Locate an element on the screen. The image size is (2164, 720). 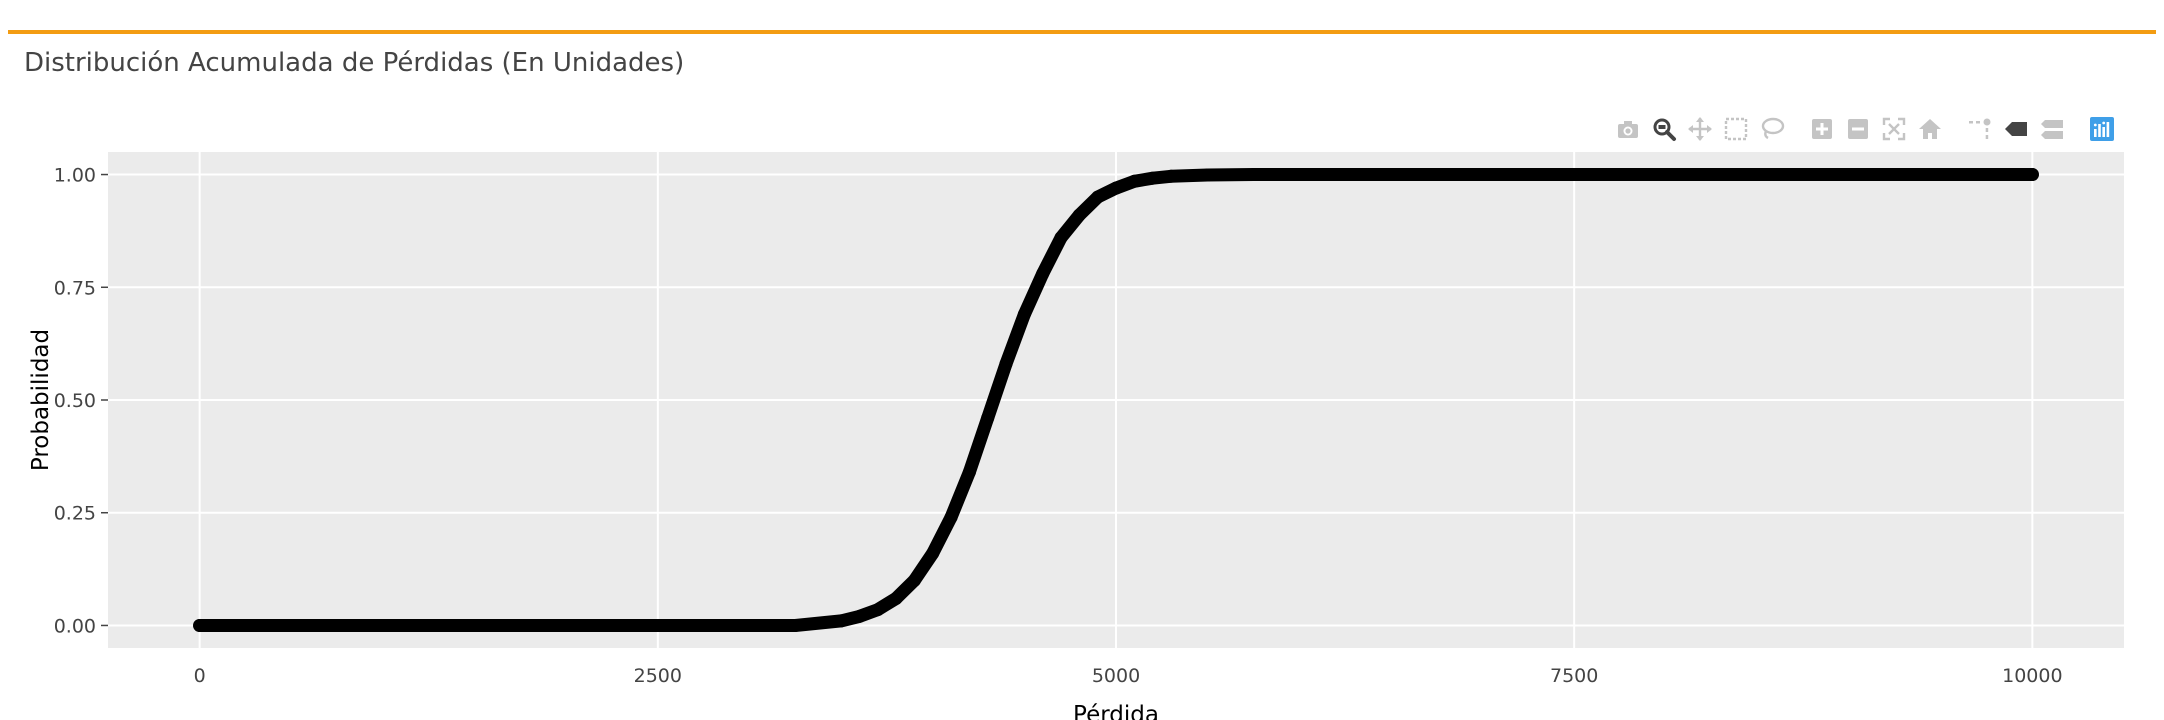
box-select-button is located at coordinates (1736, 129).